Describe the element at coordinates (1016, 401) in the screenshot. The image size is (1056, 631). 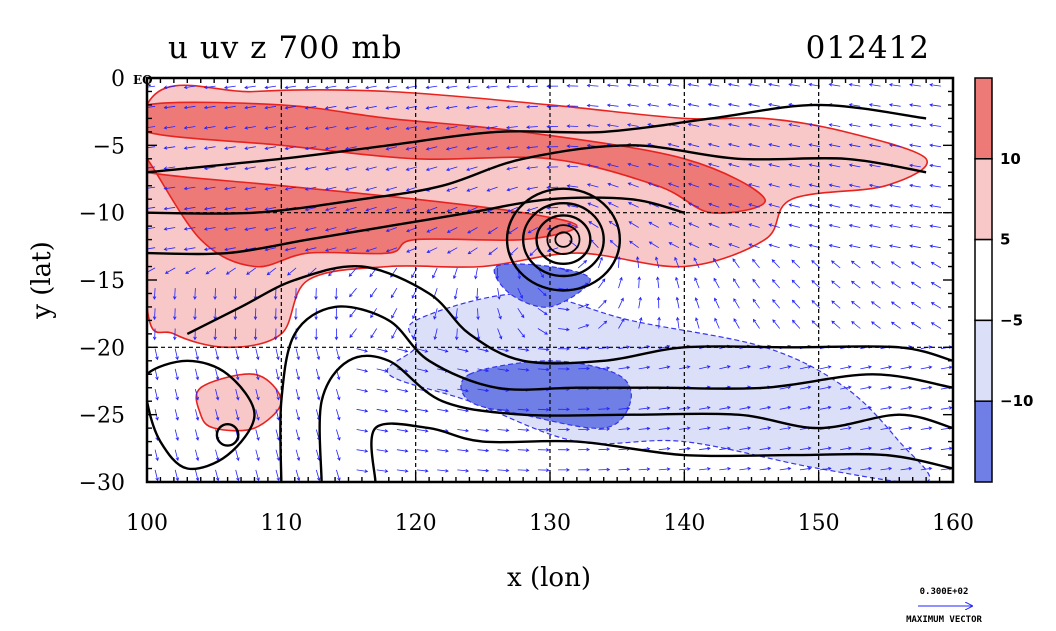
I see `colorbar-label-3: −10` at that location.